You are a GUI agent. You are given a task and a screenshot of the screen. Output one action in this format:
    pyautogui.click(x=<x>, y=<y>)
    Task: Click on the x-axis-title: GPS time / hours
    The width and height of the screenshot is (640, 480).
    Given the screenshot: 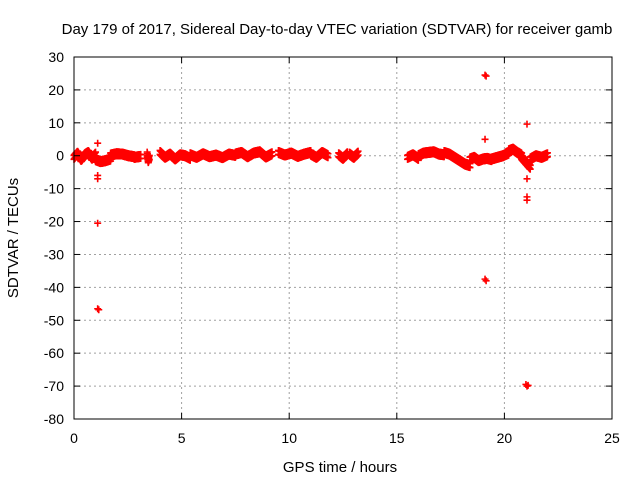 What is the action you would take?
    pyautogui.click(x=340, y=467)
    